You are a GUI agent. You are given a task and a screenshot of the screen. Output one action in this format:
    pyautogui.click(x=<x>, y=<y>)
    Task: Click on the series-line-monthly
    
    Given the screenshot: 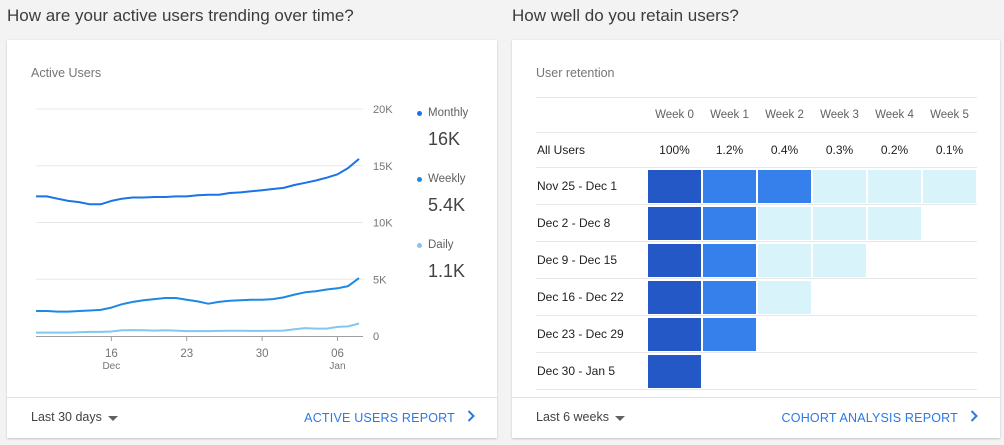 What is the action you would take?
    pyautogui.click(x=198, y=182)
    